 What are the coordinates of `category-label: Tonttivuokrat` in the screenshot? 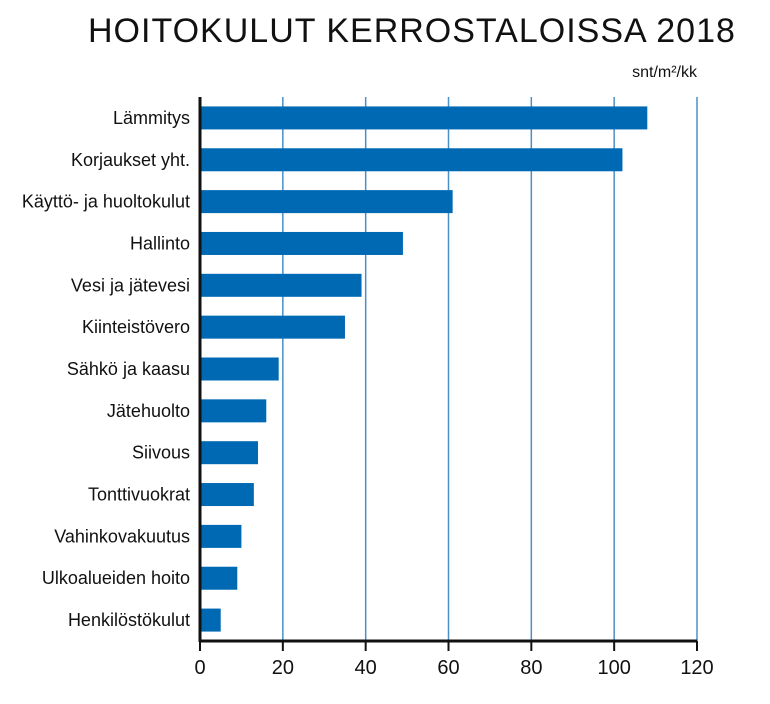 It's located at (139, 495).